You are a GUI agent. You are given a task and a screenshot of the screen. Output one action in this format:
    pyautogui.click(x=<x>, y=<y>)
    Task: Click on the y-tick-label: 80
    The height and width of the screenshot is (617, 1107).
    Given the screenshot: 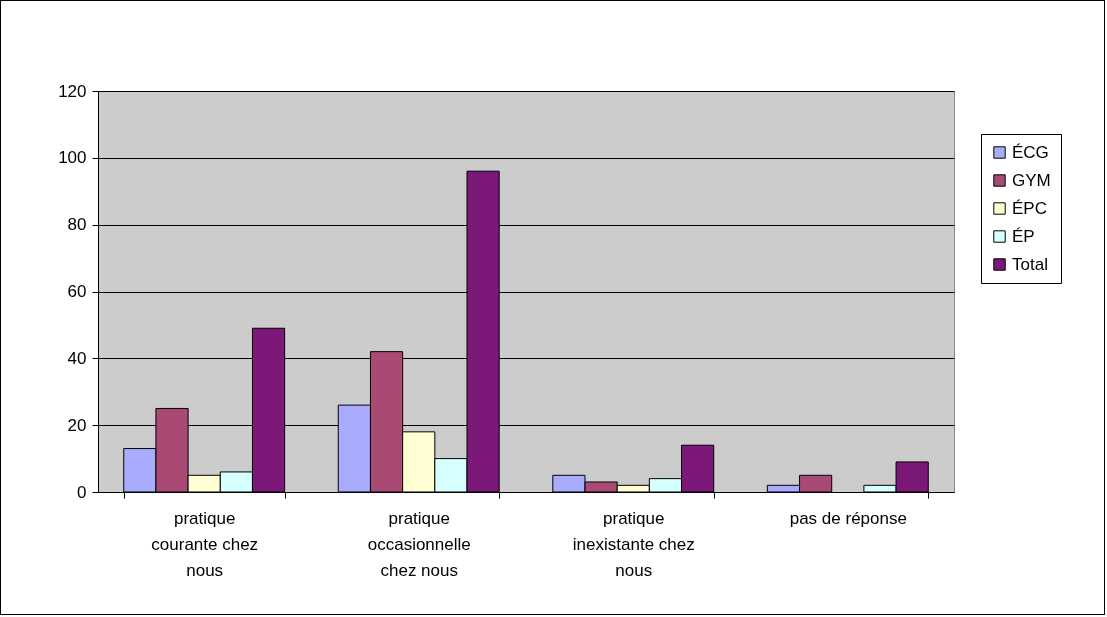 What is the action you would take?
    pyautogui.click(x=77, y=225)
    